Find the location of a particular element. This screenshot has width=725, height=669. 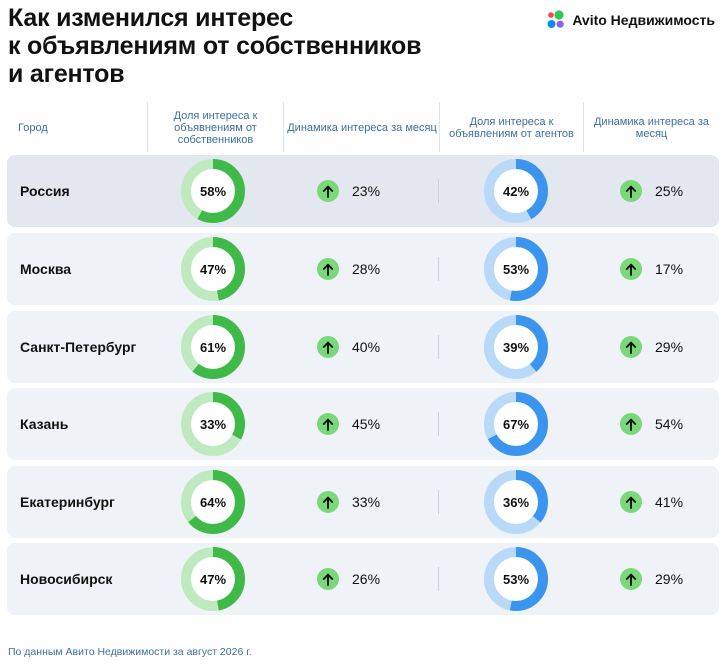

table-row: Москва 47% 28% 53% 17% is located at coordinates (363, 269).